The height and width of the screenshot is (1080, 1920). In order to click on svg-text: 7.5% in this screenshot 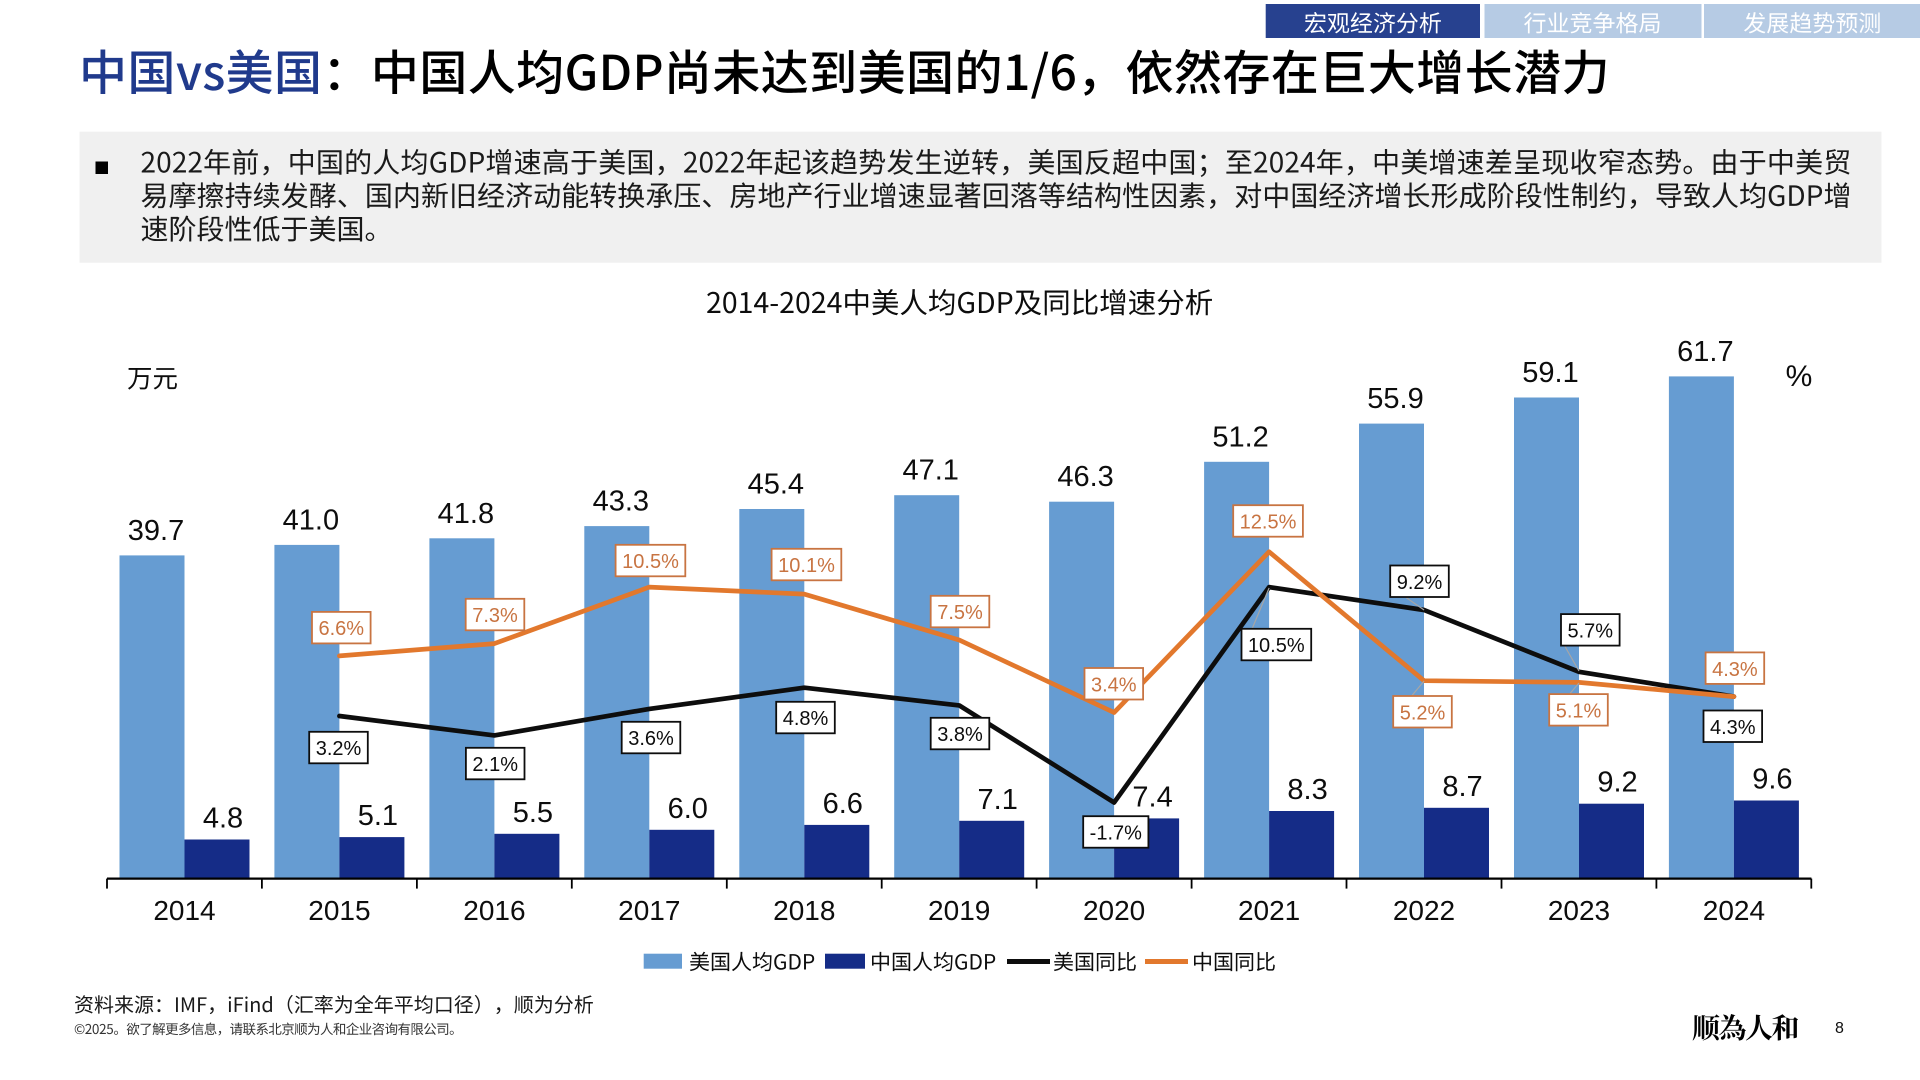, I will do `click(960, 613)`.